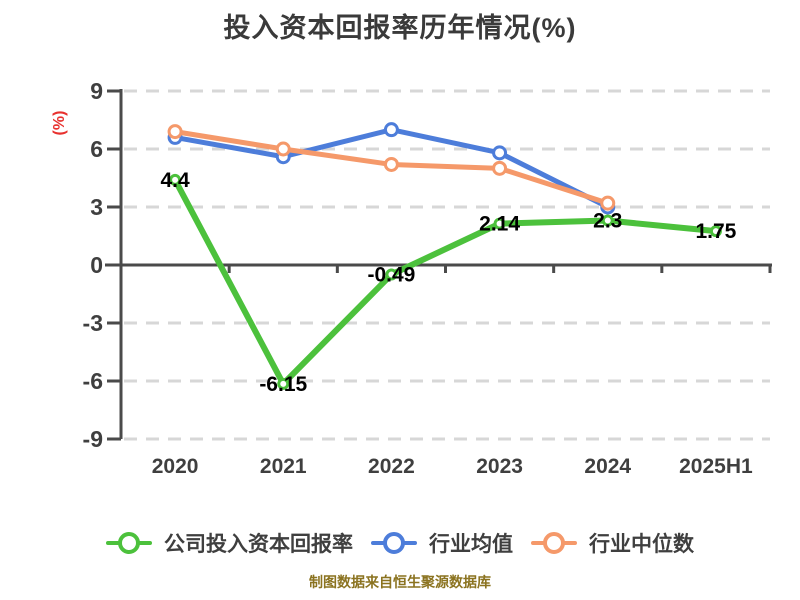 The height and width of the screenshot is (600, 800). I want to click on legend-item-company-roic: 公司投入资本回报率, so click(229, 543).